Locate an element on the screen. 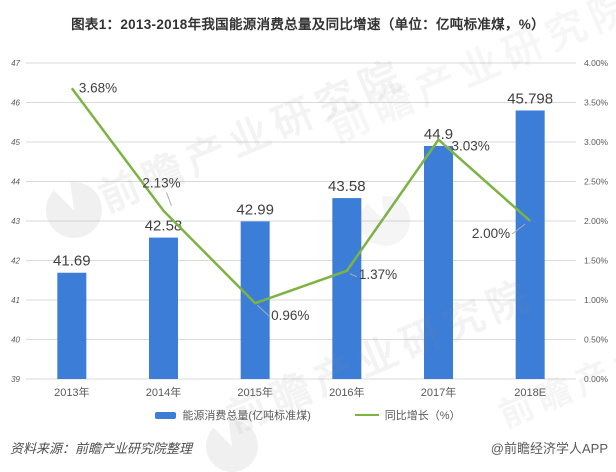 This screenshot has height=472, width=616. right-axis-tick-0.00%: 0.00% is located at coordinates (596, 379).